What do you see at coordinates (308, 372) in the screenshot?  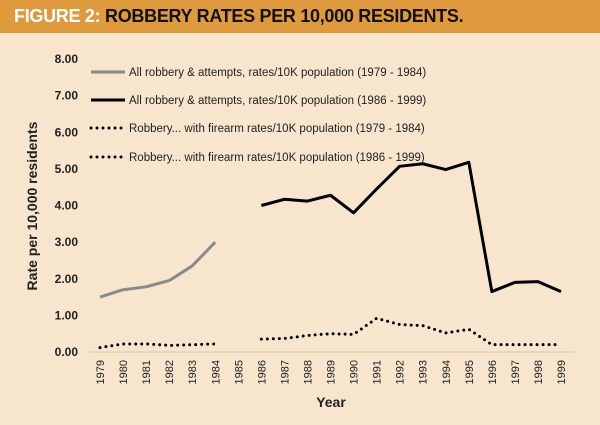 I see `x-tick-label: 1988` at bounding box center [308, 372].